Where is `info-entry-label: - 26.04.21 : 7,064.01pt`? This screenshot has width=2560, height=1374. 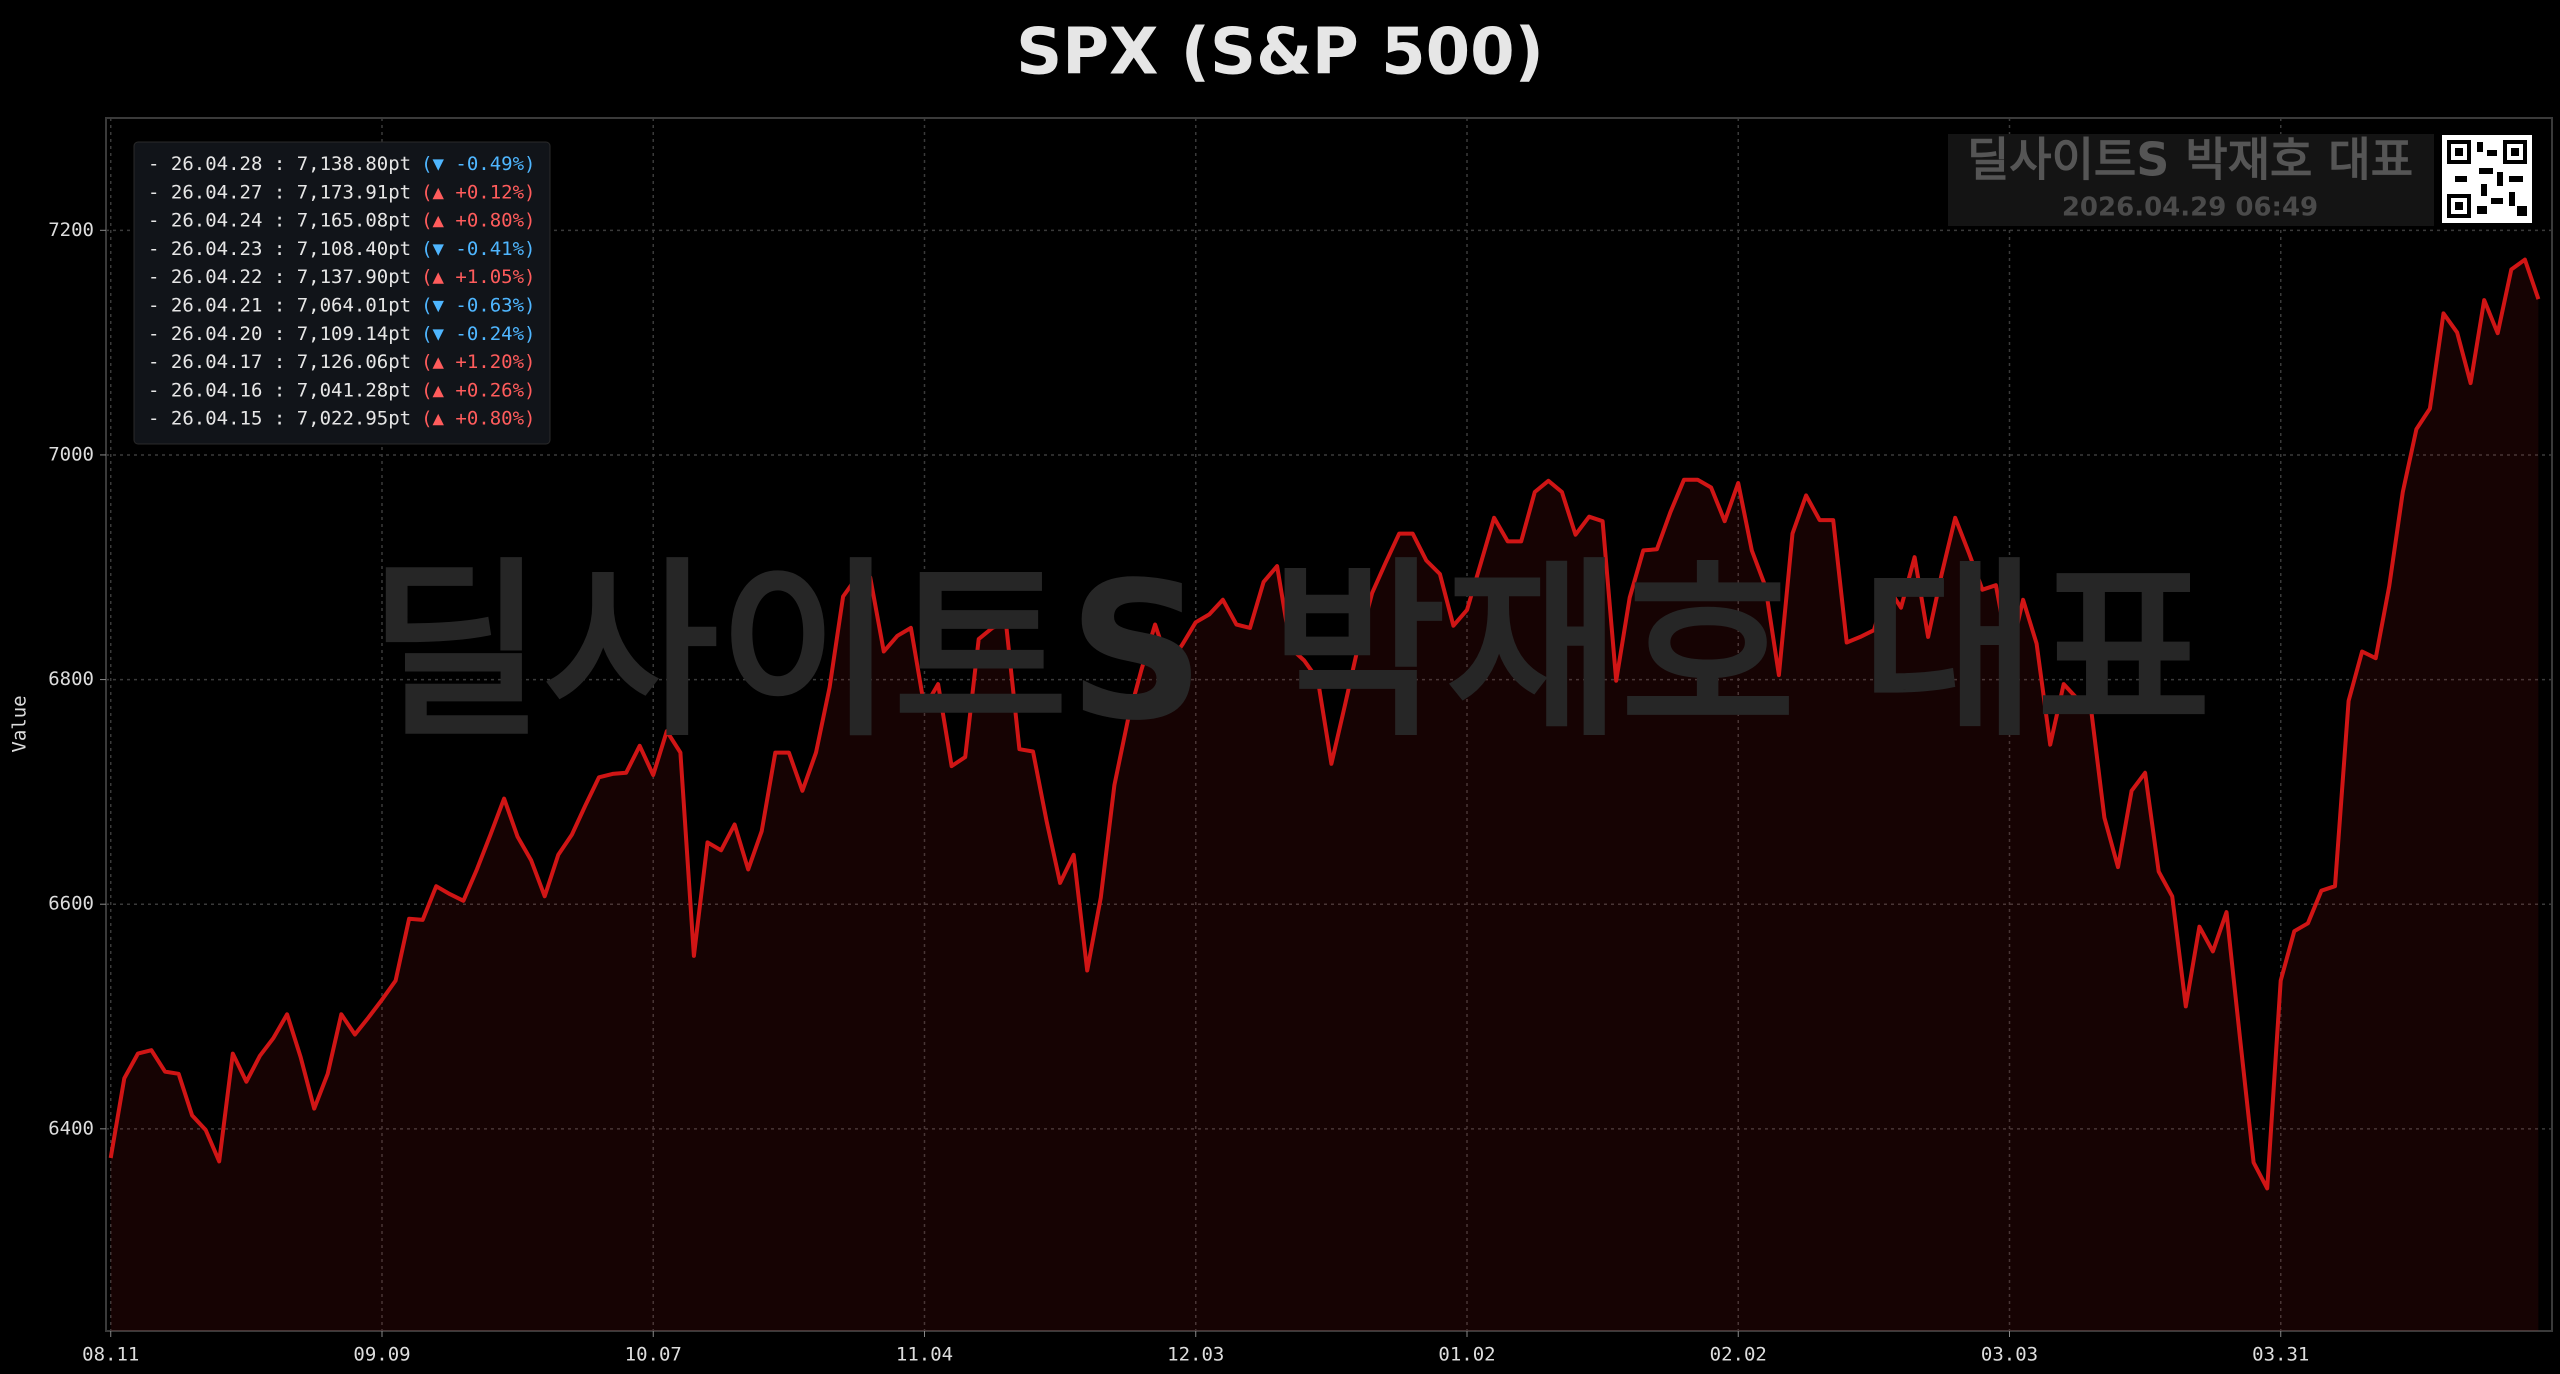 info-entry-label: - 26.04.21 : 7,064.01pt is located at coordinates (279, 305).